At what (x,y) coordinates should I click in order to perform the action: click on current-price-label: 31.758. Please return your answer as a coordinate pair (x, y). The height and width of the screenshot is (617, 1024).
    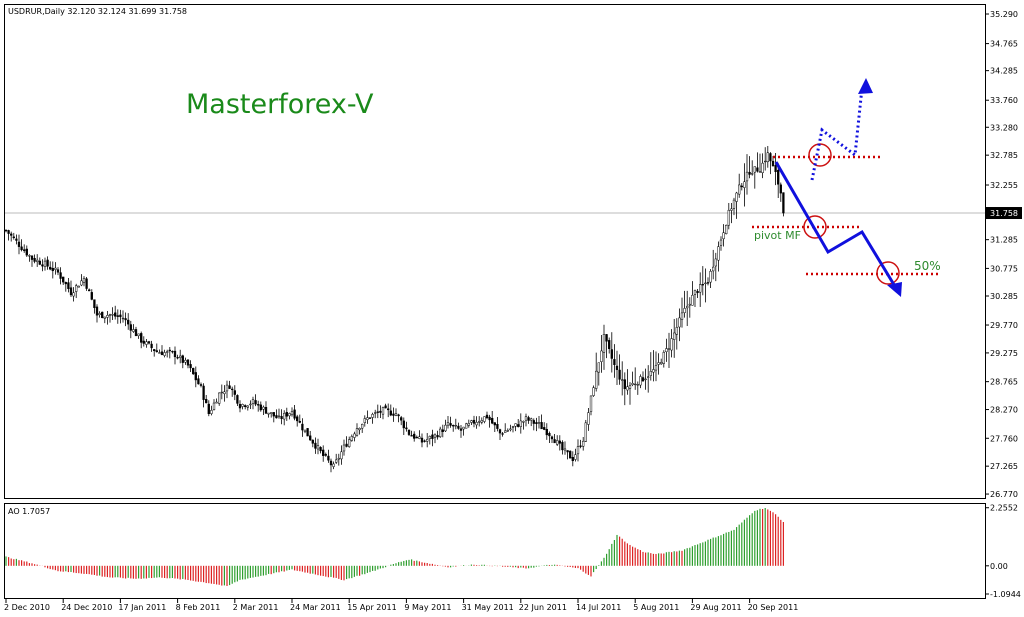
    Looking at the image, I should click on (1004, 213).